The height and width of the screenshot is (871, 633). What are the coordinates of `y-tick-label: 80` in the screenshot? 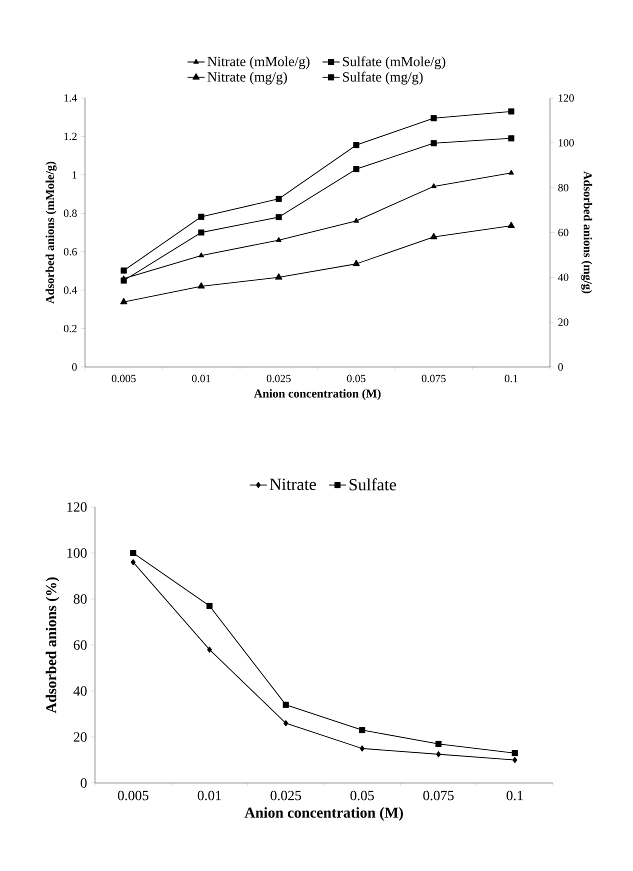 It's located at (80, 599).